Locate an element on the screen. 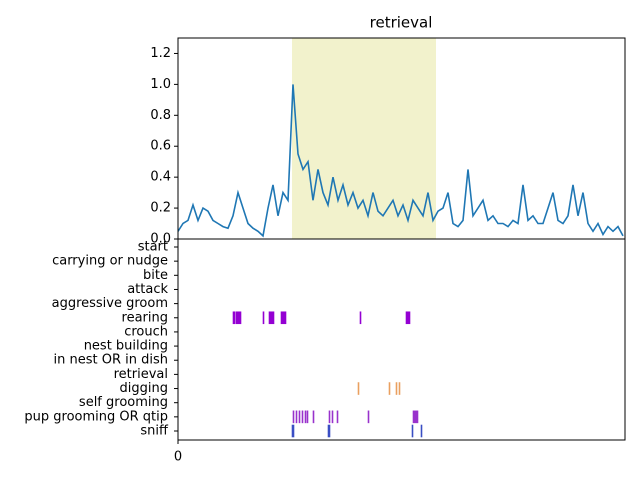 The image size is (640, 480). row-label: in nest OR in dish is located at coordinates (111, 360).